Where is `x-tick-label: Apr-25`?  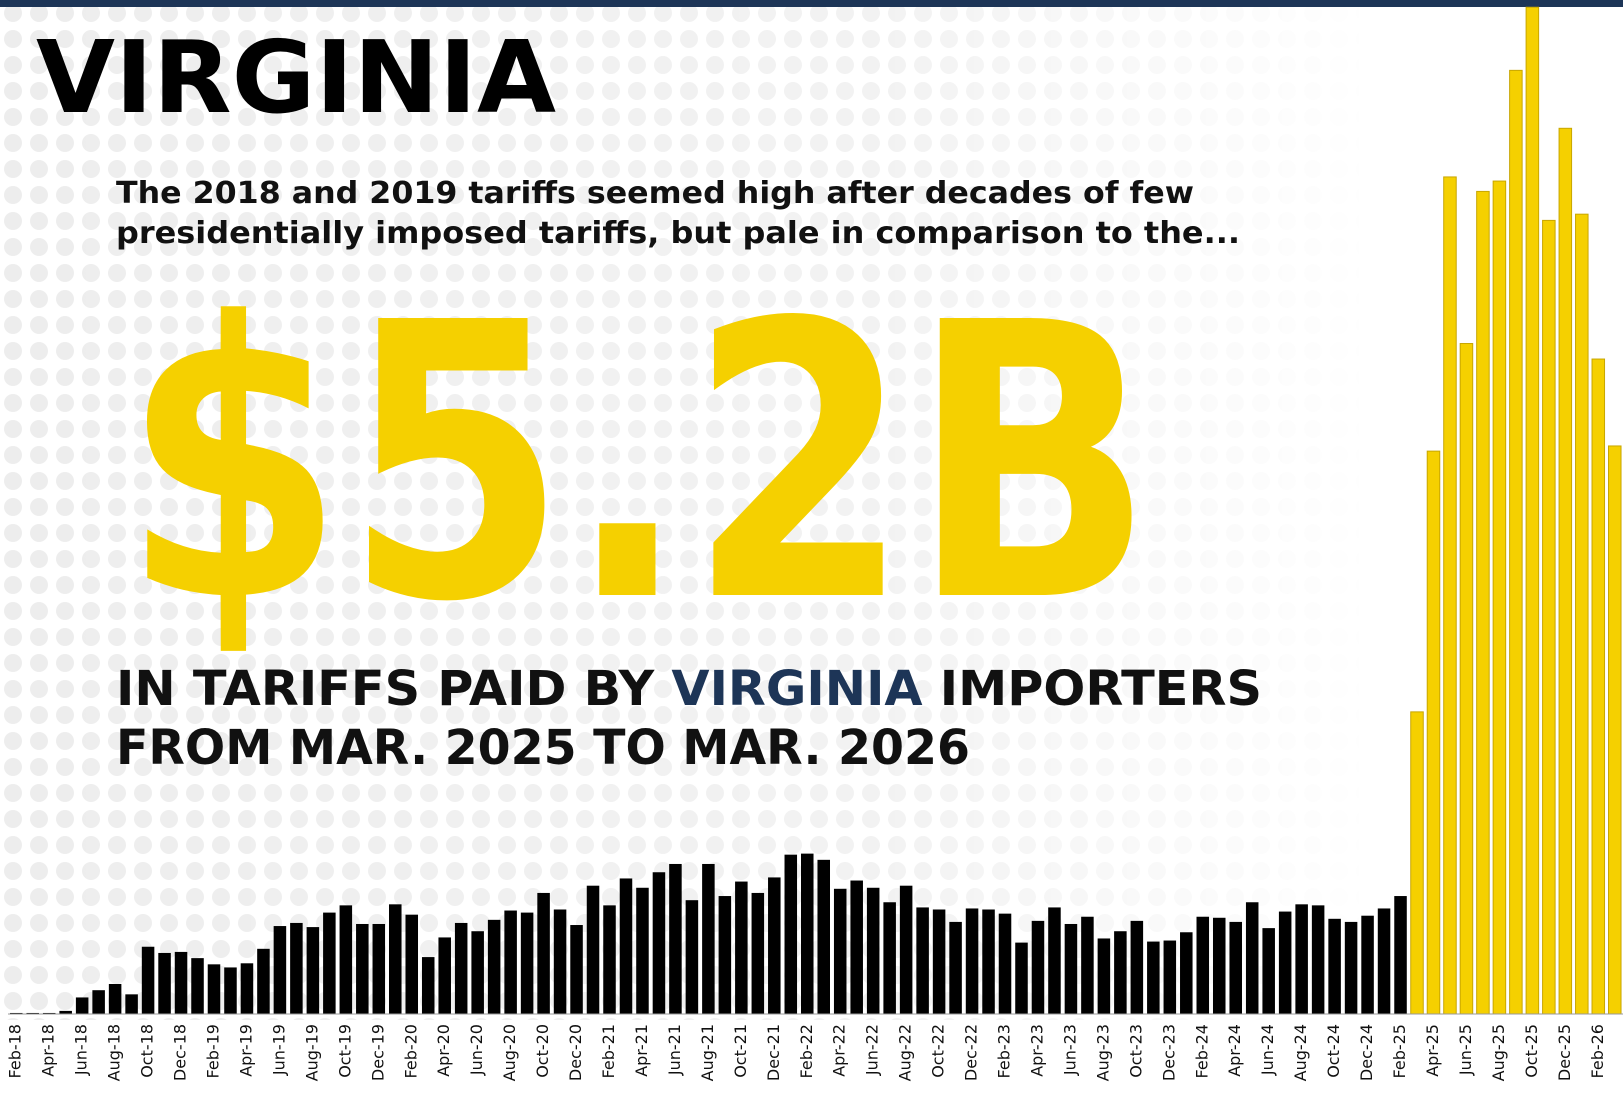
x-tick-label: Apr-25 is located at coordinates (1432, 1050).